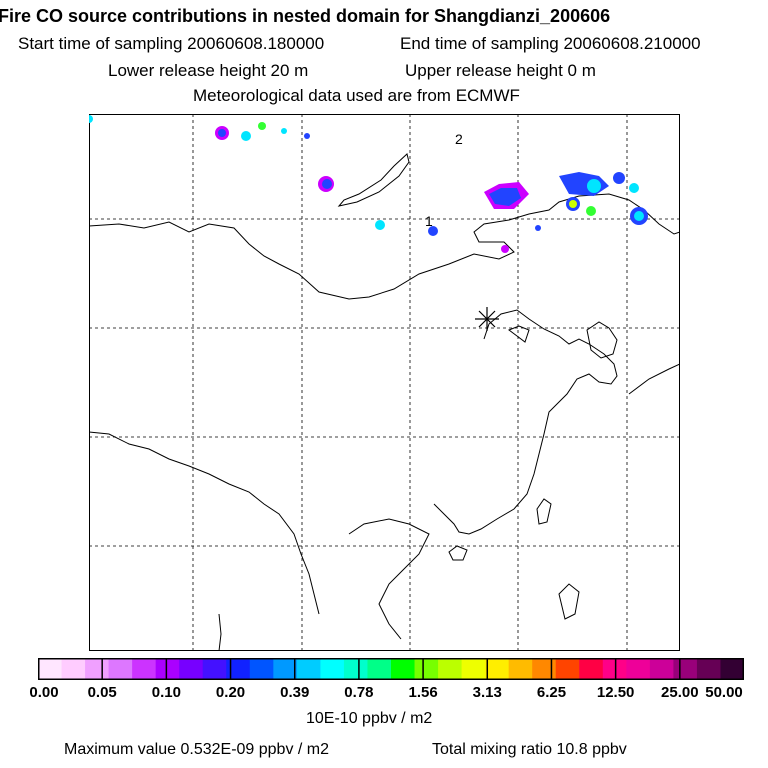 This screenshot has height=768, width=768. I want to click on contour-label: 2, so click(459, 139).